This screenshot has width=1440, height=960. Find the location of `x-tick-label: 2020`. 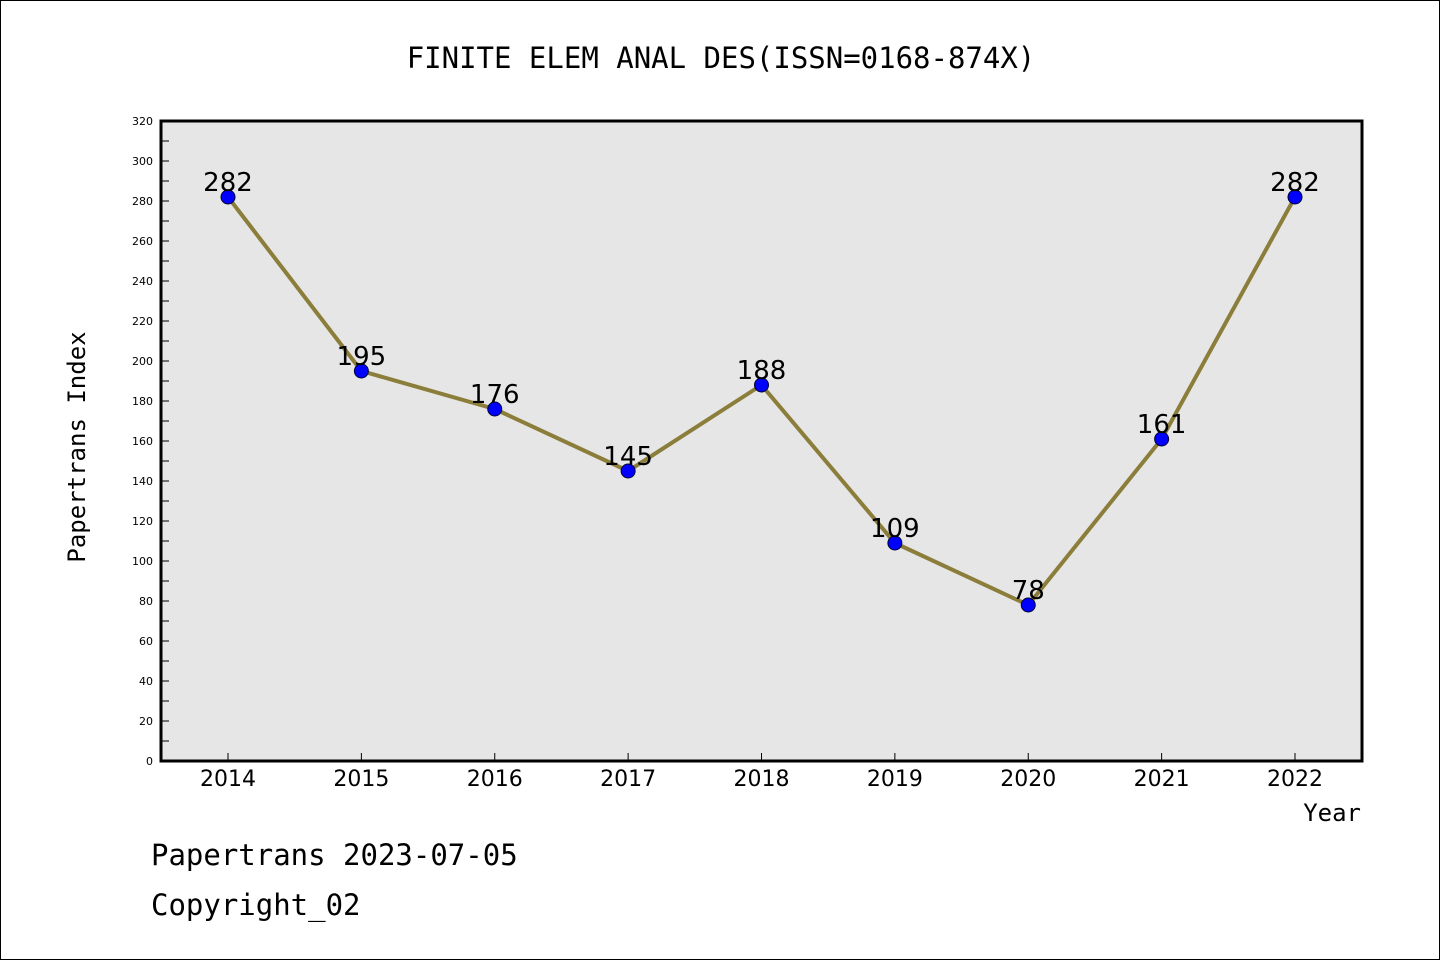

x-tick-label: 2020 is located at coordinates (1028, 779).